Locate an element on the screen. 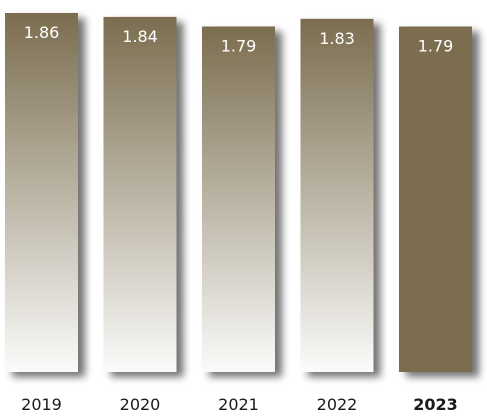 Image resolution: width=487 pixels, height=417 pixels. value-label-2021: 1.79 is located at coordinates (239, 46).